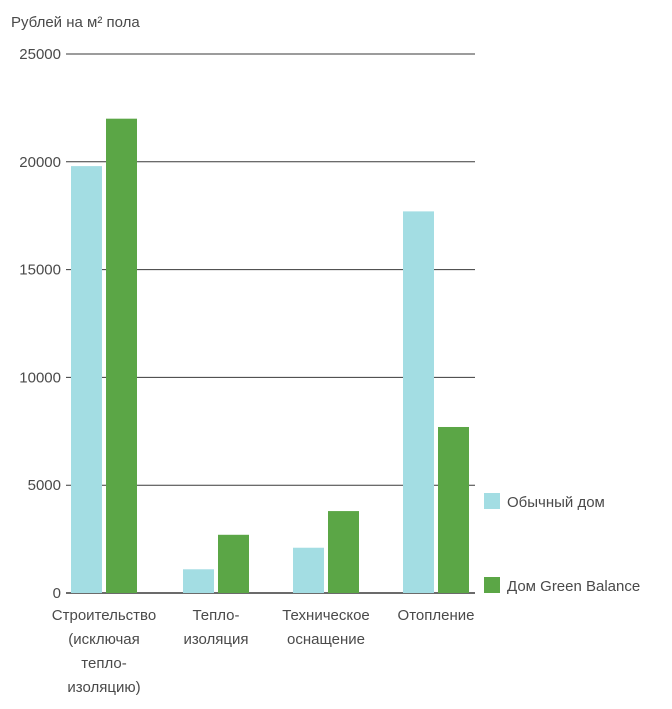  What do you see at coordinates (573, 586) in the screenshot?
I see `legend-label: Дом Green Balance` at bounding box center [573, 586].